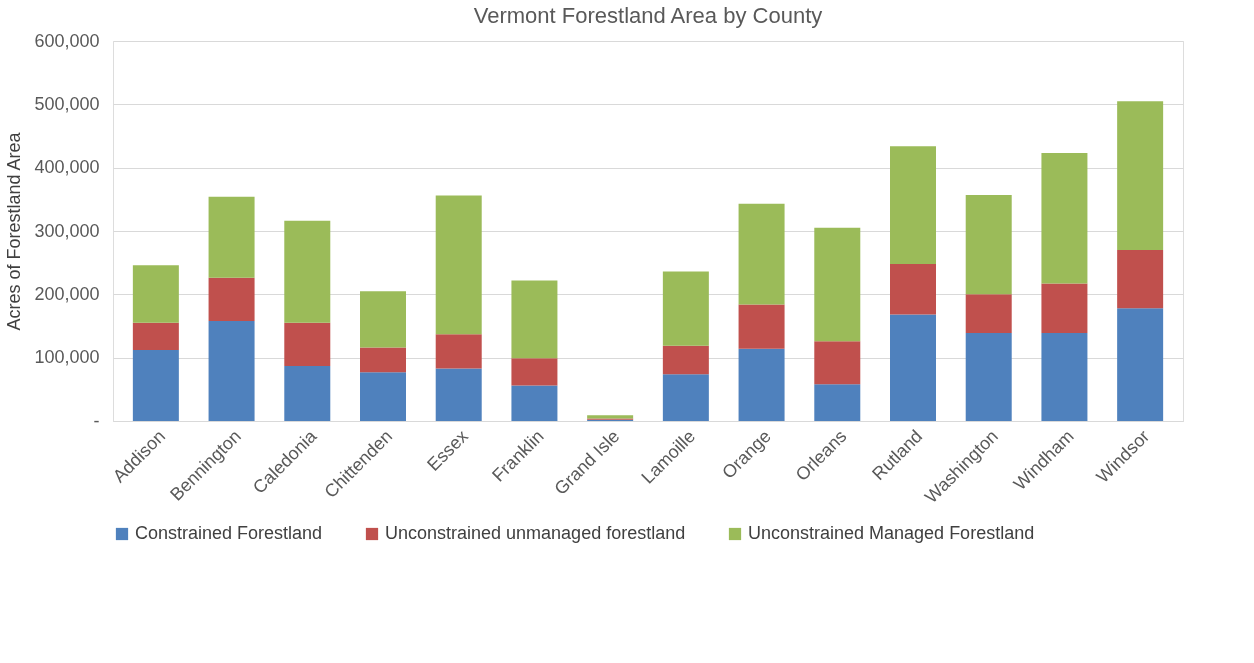 The width and height of the screenshot is (1254, 663). I want to click on y-tick-label: 600,000, so click(67, 40).